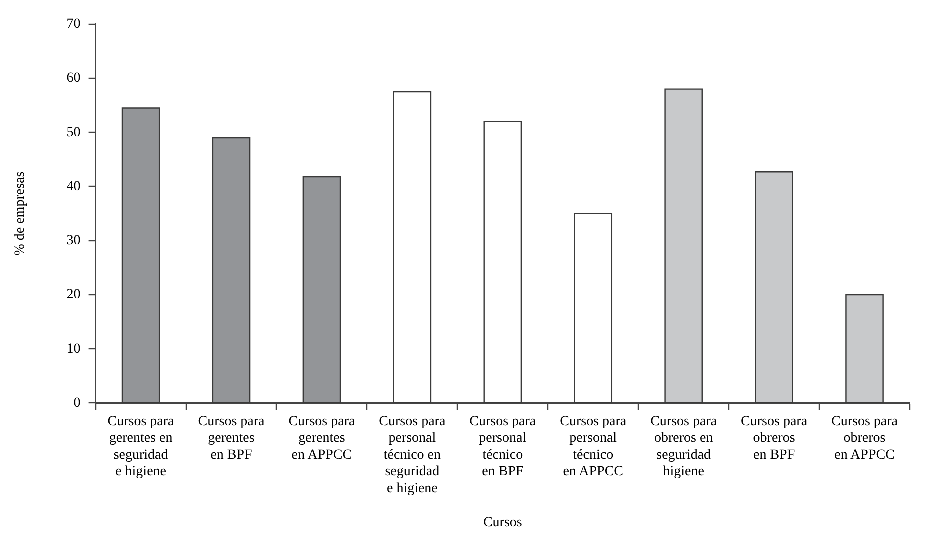 This screenshot has height=543, width=926. I want to click on y-tick-label: 0, so click(77, 403).